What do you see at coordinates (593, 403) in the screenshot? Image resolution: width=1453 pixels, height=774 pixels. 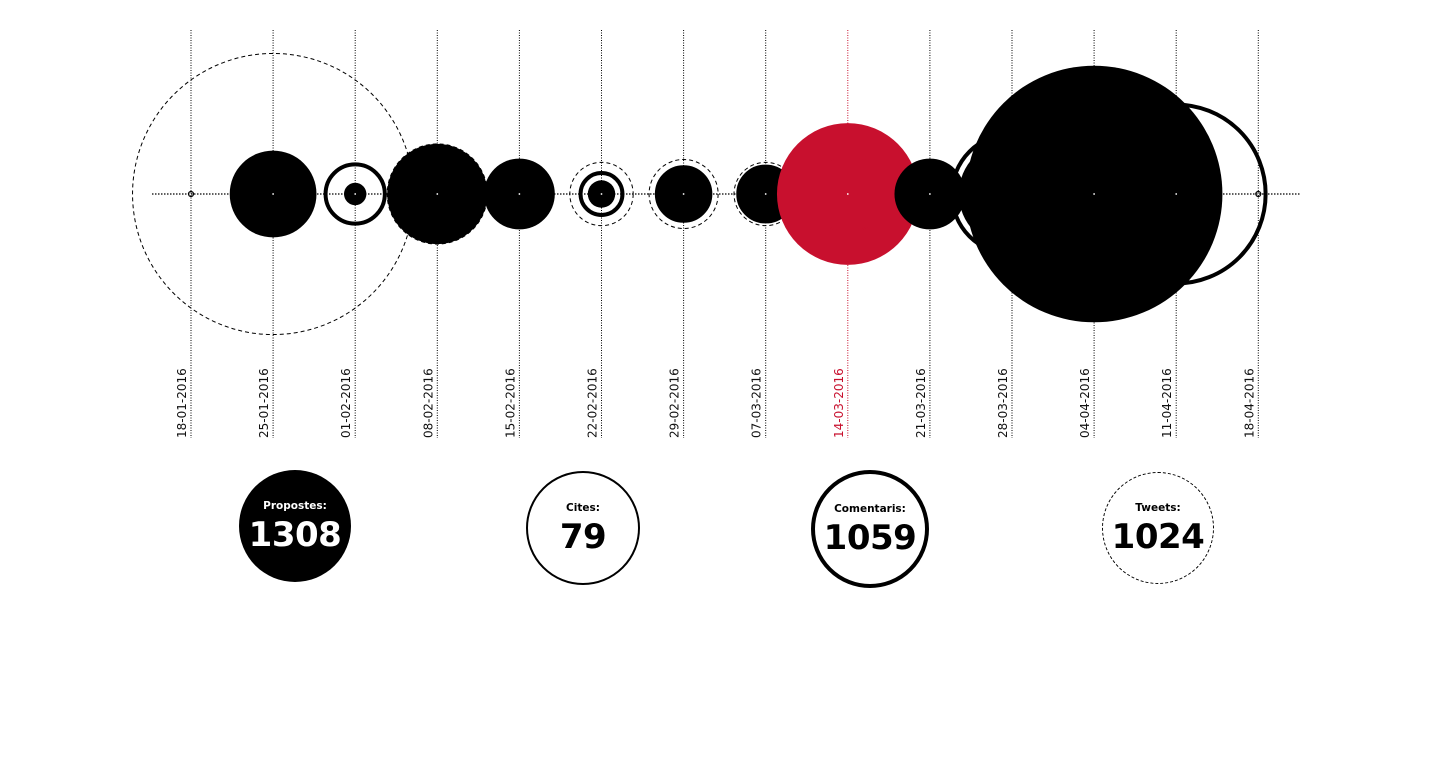 I see `week-date-label: 22-02-2016` at bounding box center [593, 403].